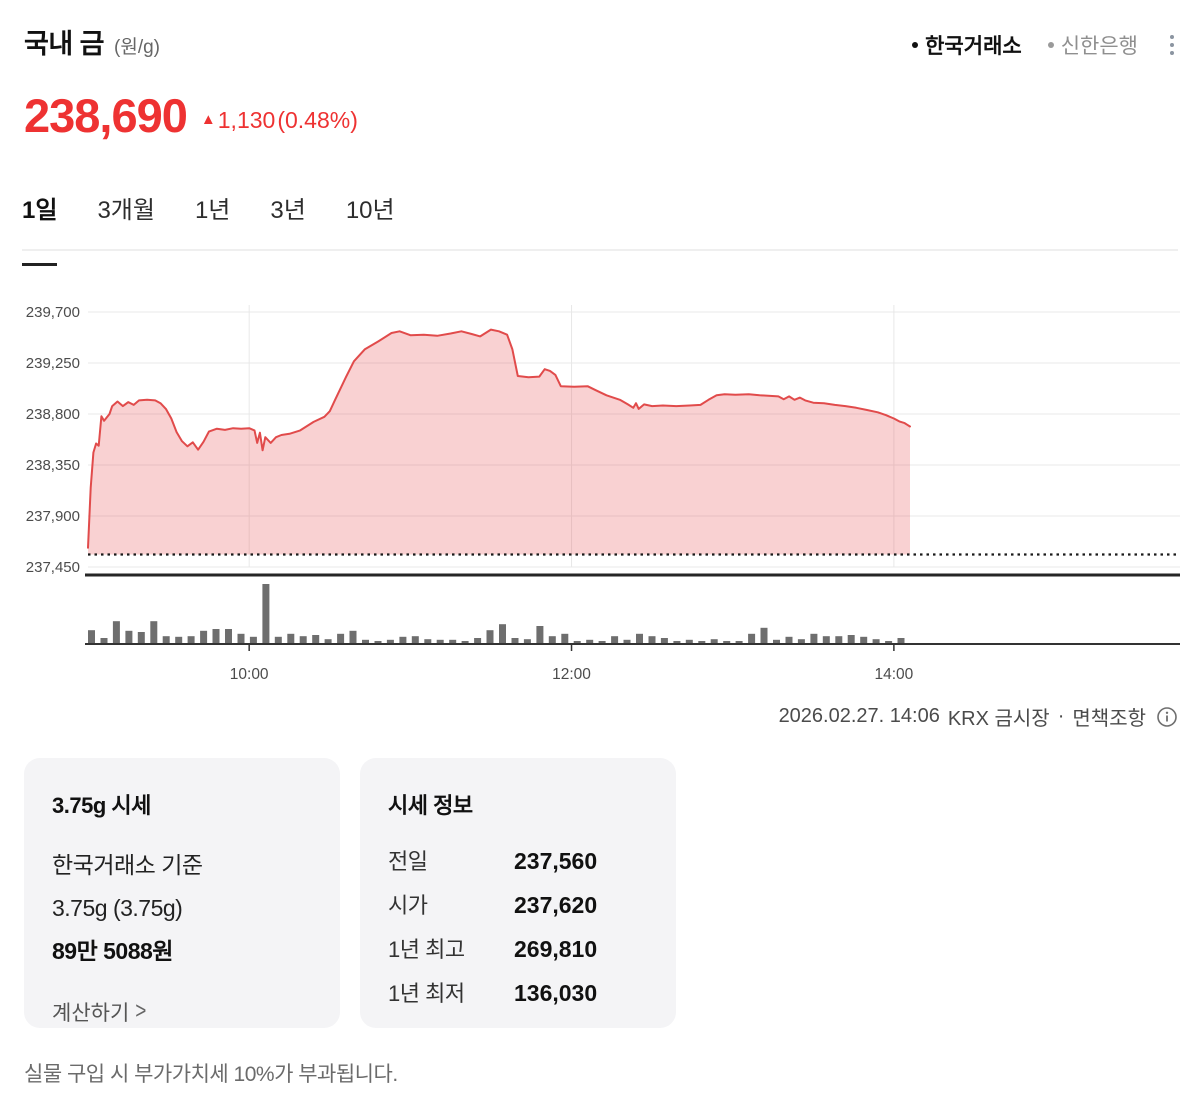 The height and width of the screenshot is (1103, 1200). I want to click on svg-text: 237,450, so click(53, 567).